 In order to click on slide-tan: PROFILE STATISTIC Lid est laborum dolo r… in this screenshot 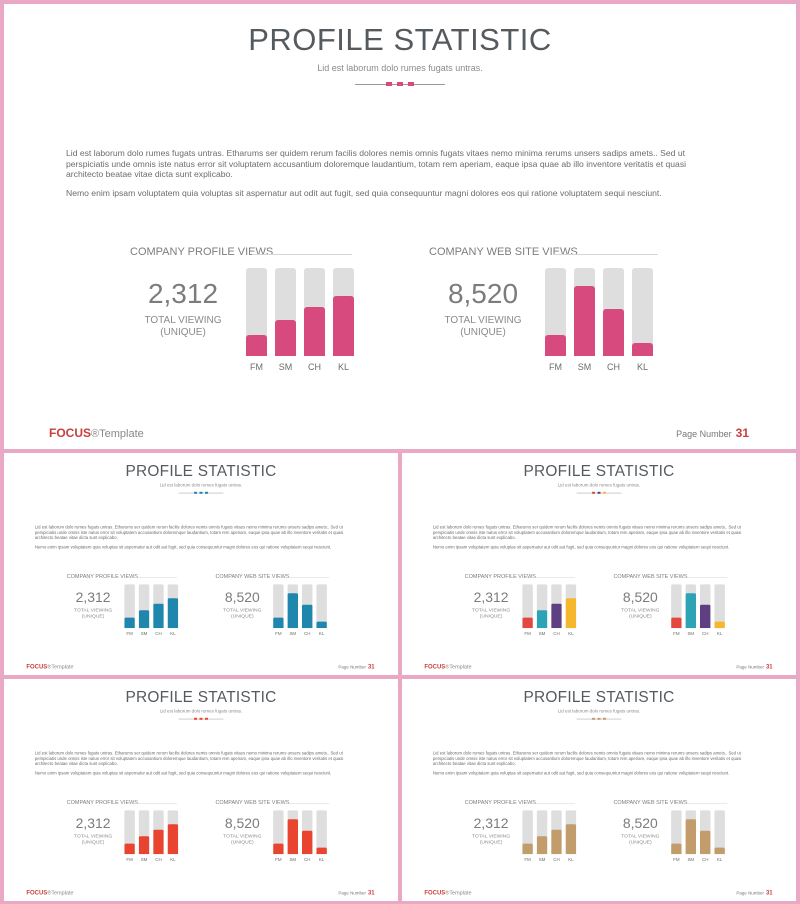, I will do `click(599, 790)`.